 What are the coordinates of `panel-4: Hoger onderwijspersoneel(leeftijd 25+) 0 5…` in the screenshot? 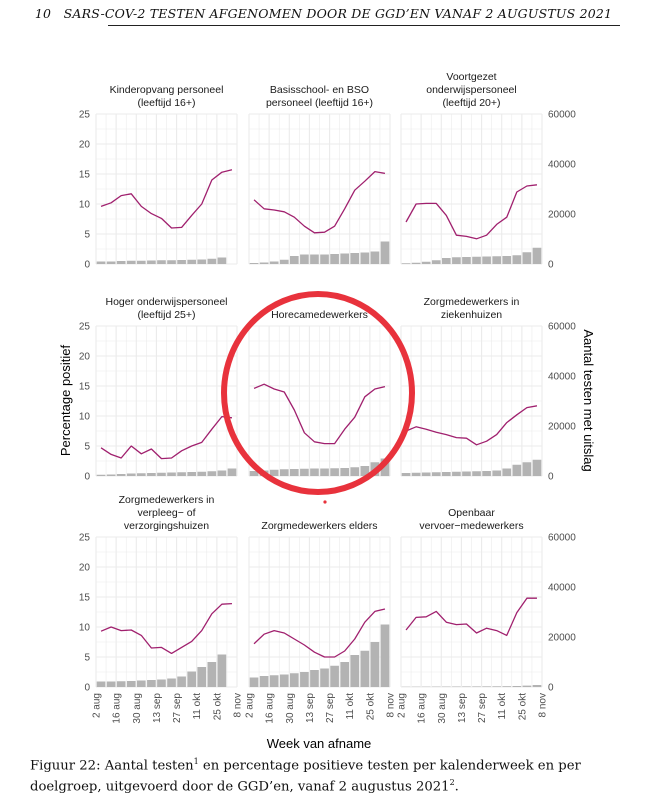 It's located at (158, 389).